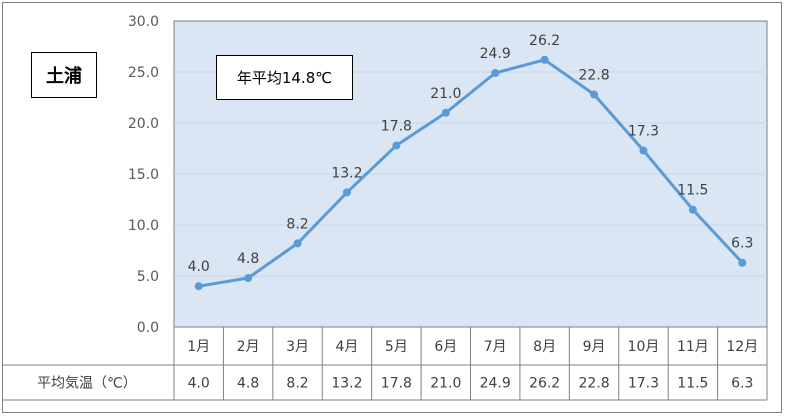 The width and height of the screenshot is (786, 418). What do you see at coordinates (248, 259) in the screenshot?
I see `data-label: 4.8` at bounding box center [248, 259].